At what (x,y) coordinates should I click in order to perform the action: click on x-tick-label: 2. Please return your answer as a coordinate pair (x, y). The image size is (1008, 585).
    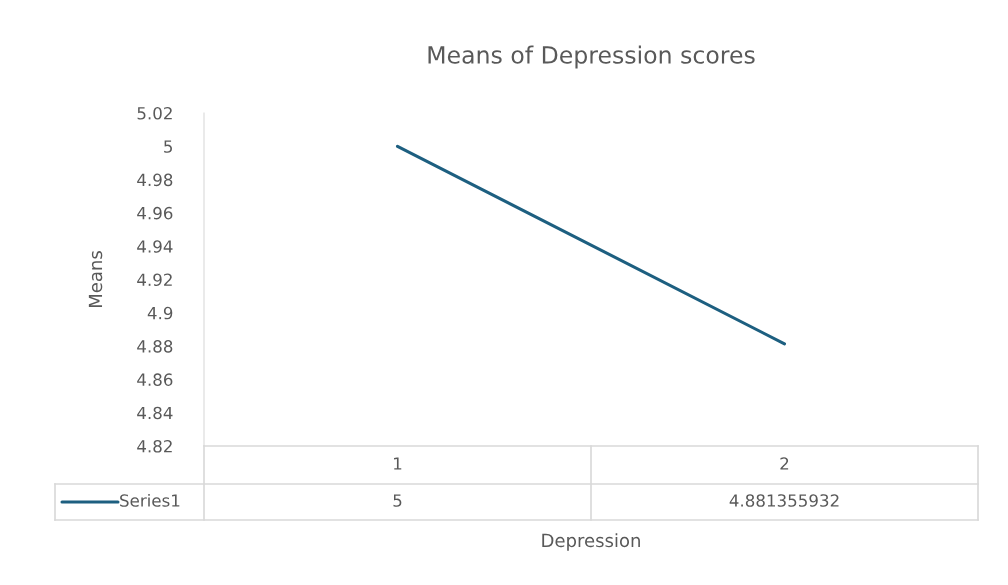
    Looking at the image, I should click on (784, 463).